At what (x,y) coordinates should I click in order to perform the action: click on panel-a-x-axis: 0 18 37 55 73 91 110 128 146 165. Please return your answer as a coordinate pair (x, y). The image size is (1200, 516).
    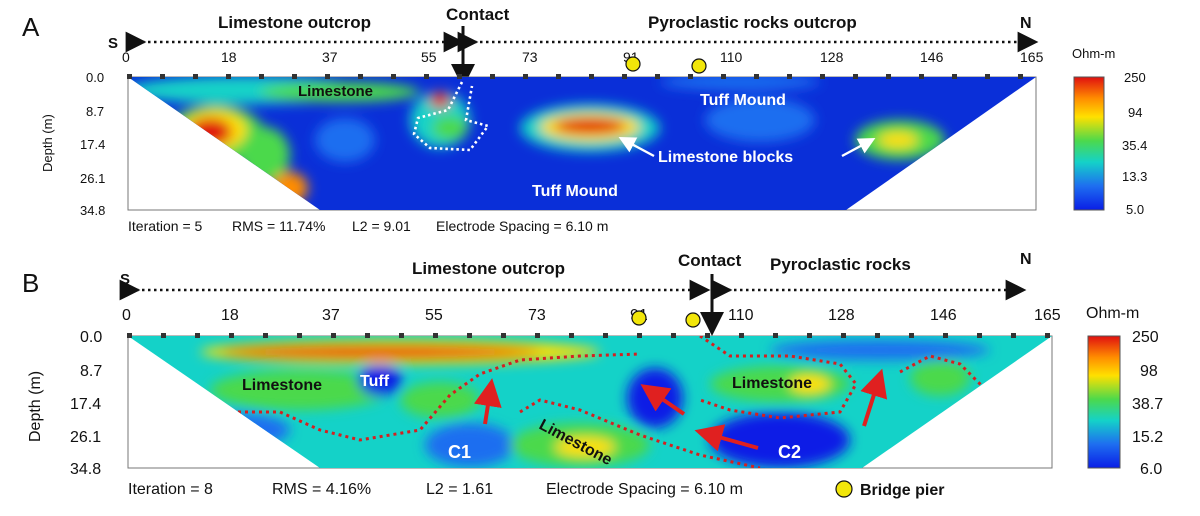
    Looking at the image, I should click on (583, 57).